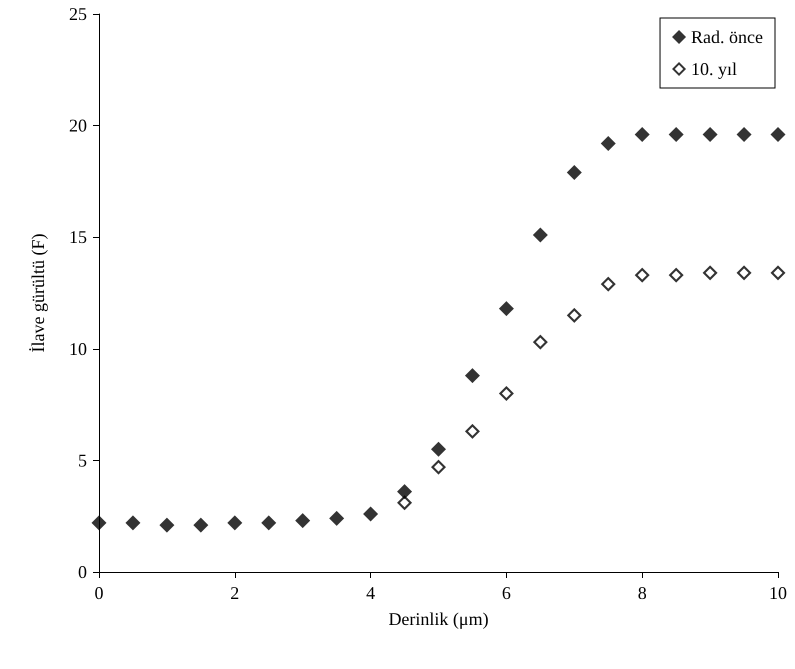 The height and width of the screenshot is (669, 795). What do you see at coordinates (78, 126) in the screenshot?
I see `y-tick-label: 20` at bounding box center [78, 126].